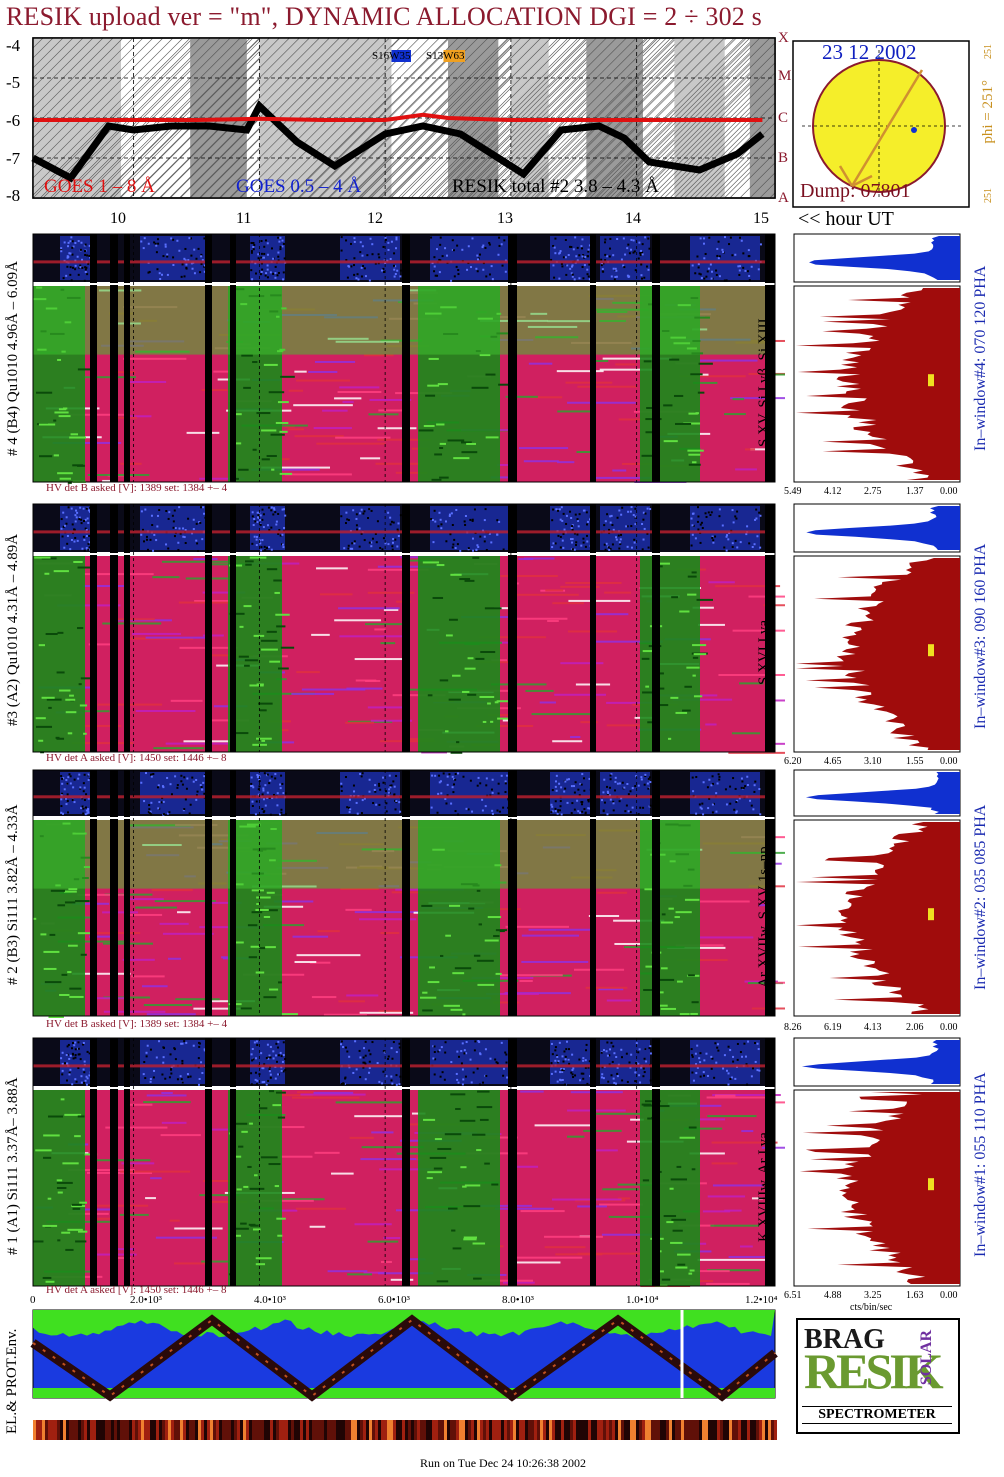 The width and height of the screenshot is (1004, 1477). What do you see at coordinates (13, 45) in the screenshot?
I see `ytick: -4` at bounding box center [13, 45].